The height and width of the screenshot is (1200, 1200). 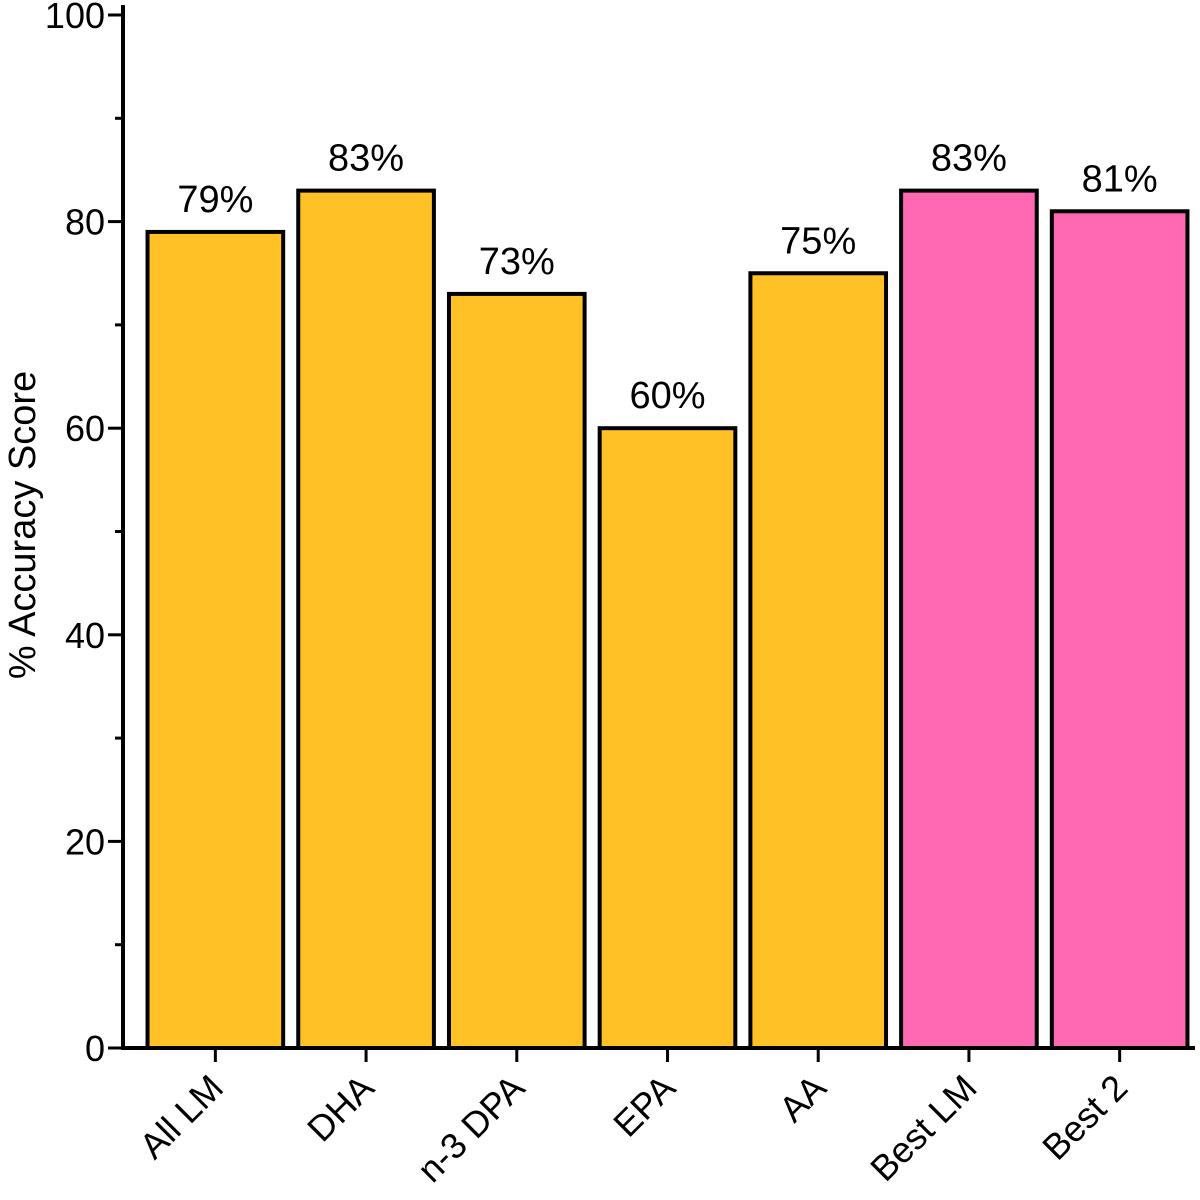 What do you see at coordinates (923, 1128) in the screenshot?
I see `x-tick-label: Best LM` at bounding box center [923, 1128].